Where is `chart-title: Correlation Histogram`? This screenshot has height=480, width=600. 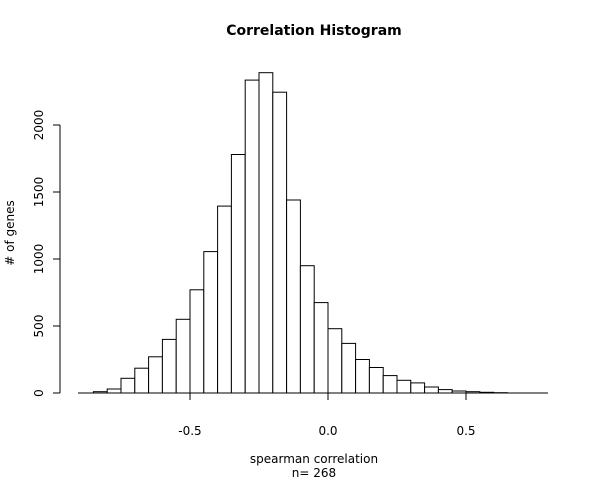 chart-title: Correlation Histogram is located at coordinates (314, 31).